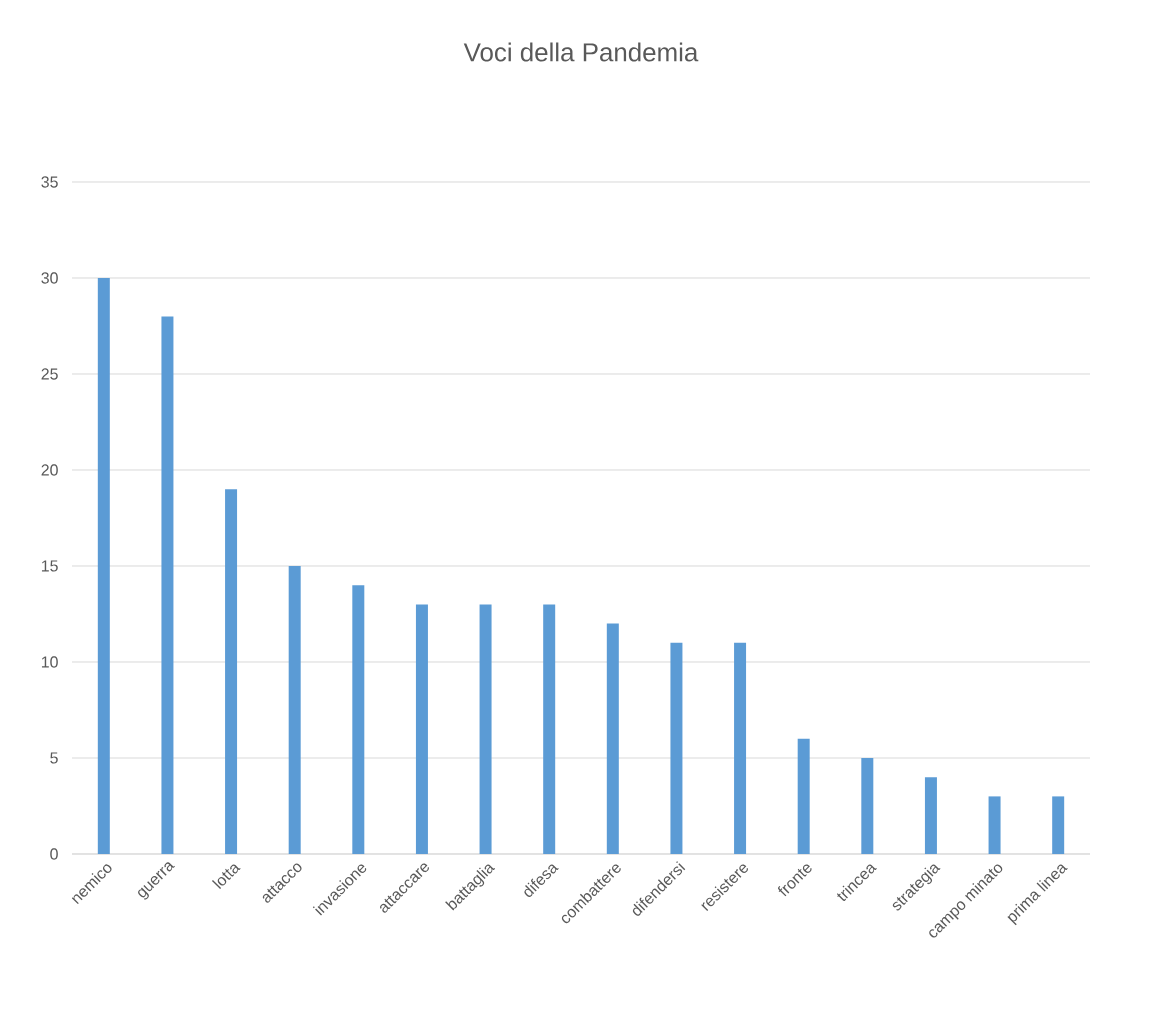 The image size is (1163, 1029). I want to click on y-tick-label: 35, so click(49, 182).